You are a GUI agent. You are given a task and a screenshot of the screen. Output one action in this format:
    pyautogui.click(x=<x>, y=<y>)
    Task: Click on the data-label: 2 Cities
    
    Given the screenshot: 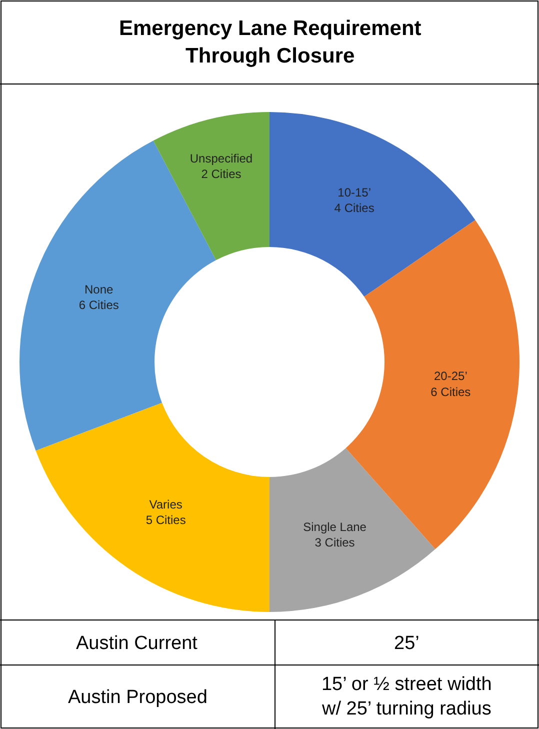 What is the action you would take?
    pyautogui.click(x=221, y=173)
    